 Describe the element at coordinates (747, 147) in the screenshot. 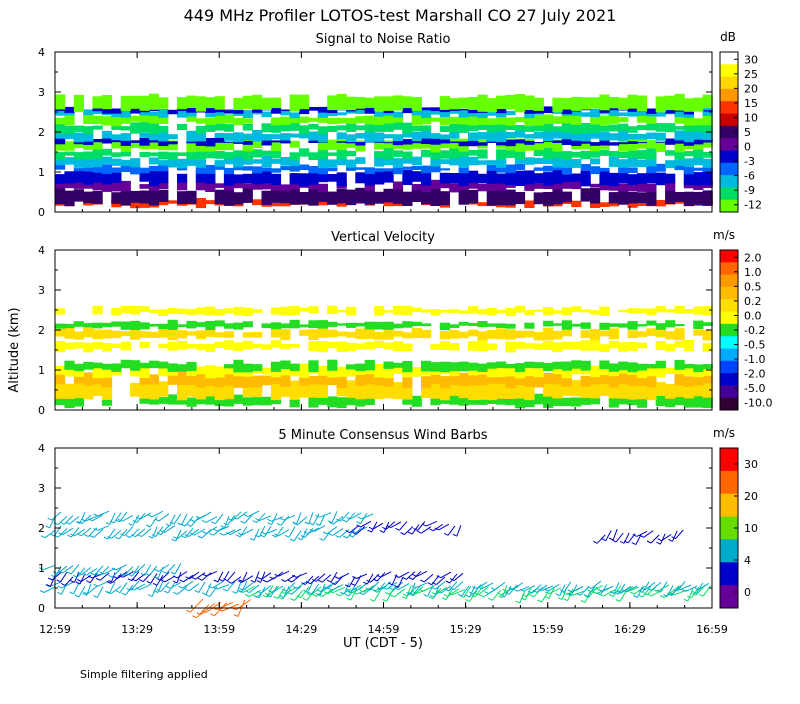

I see `colorbar-label: 0` at that location.